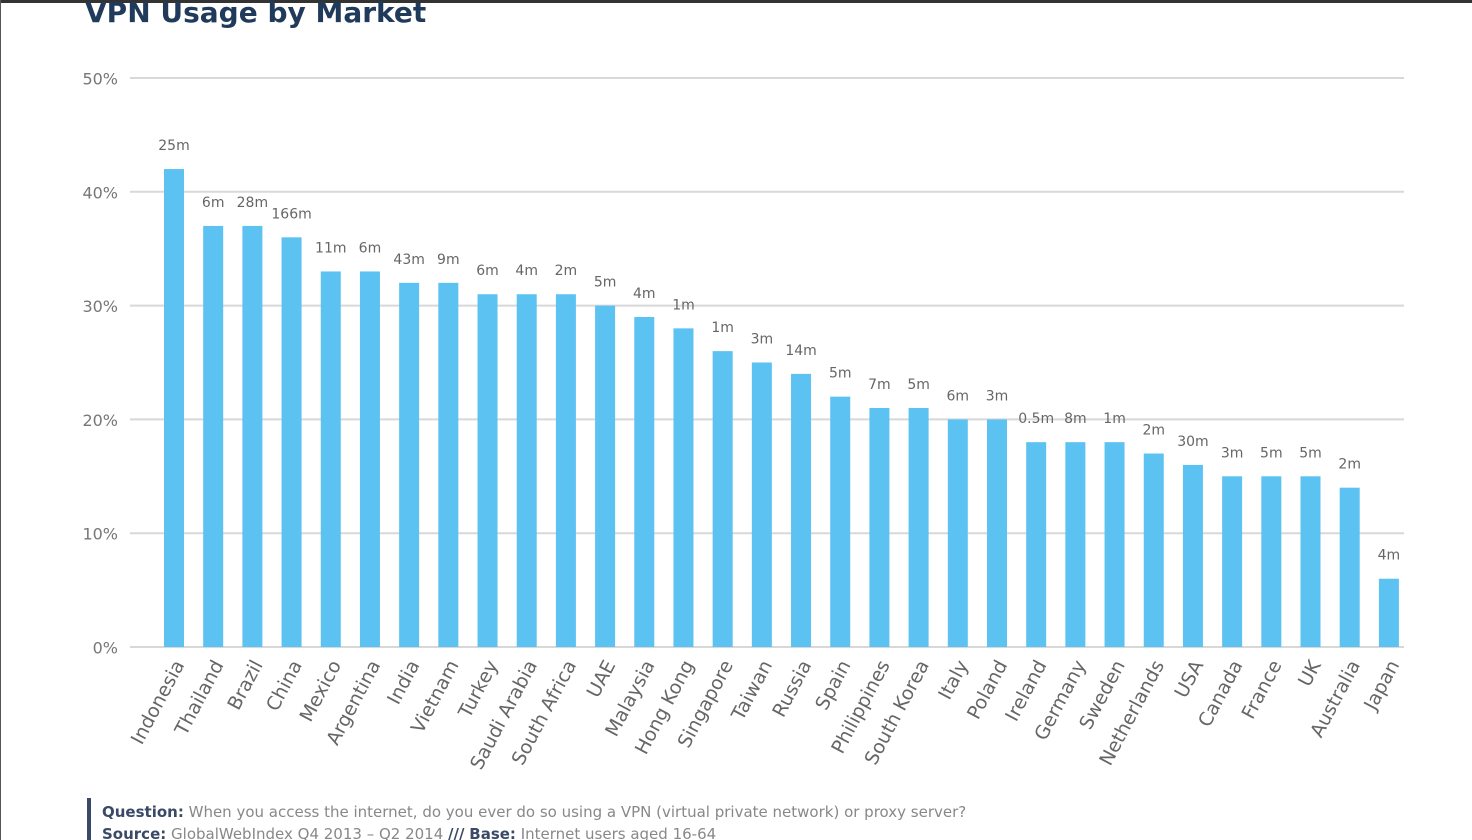  I want to click on bar-annotation: 25m, so click(173, 146).